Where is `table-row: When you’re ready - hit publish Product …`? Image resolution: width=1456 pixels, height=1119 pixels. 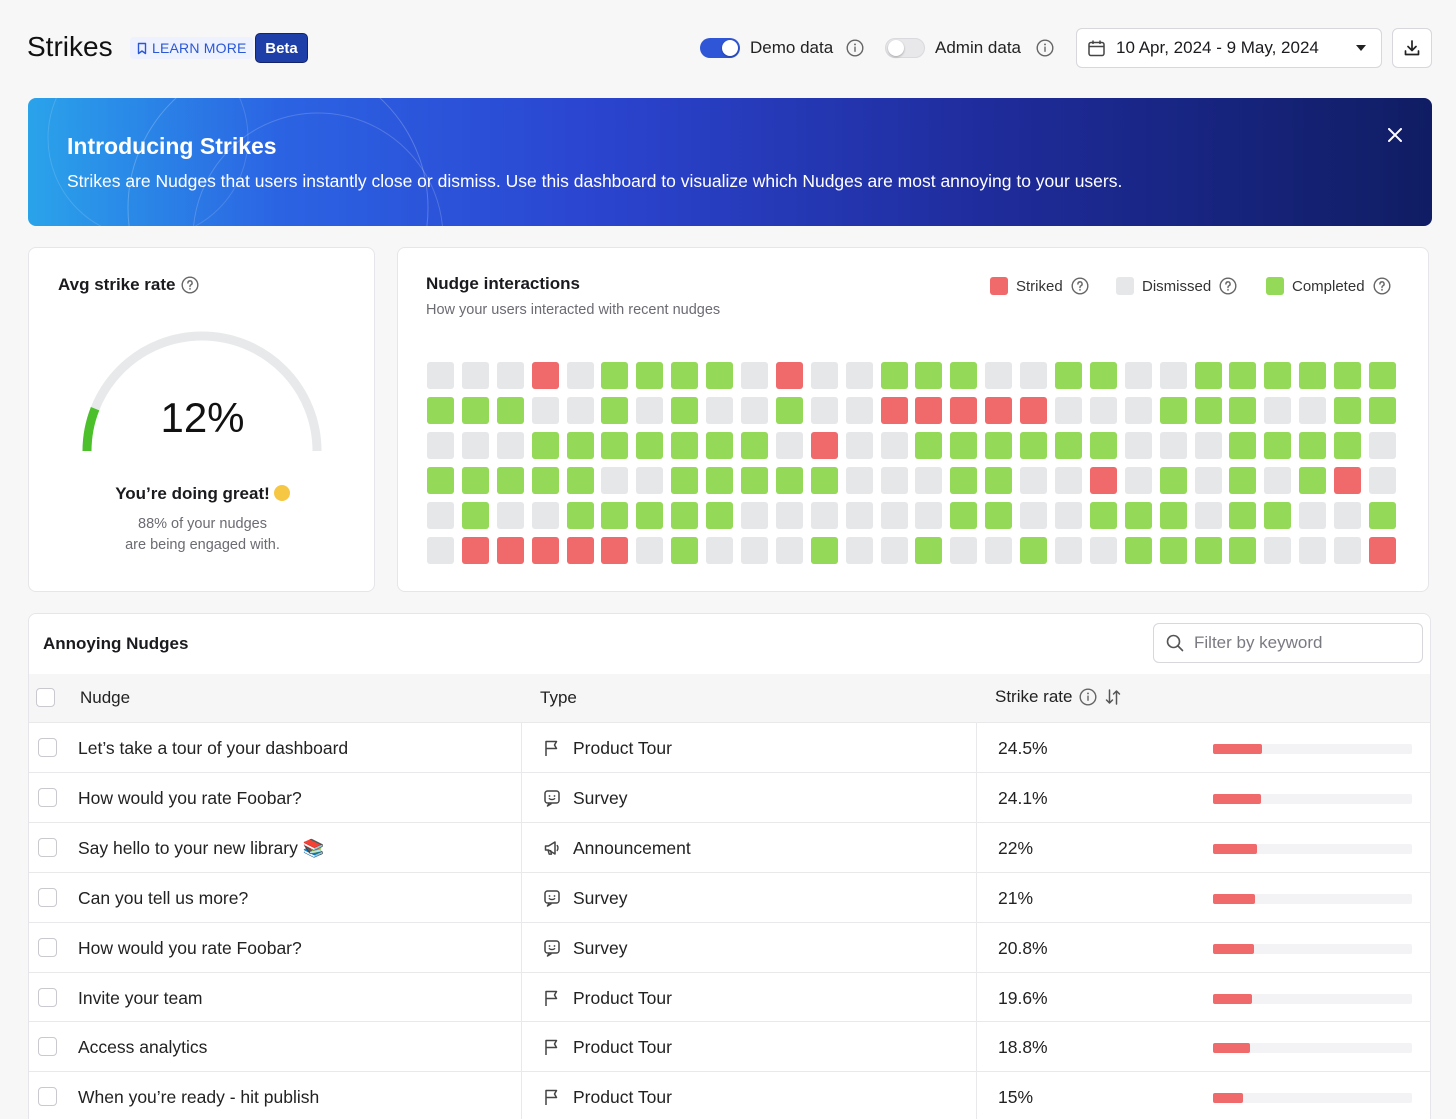 table-row: When you’re ready - hit publish Product … is located at coordinates (729, 1095).